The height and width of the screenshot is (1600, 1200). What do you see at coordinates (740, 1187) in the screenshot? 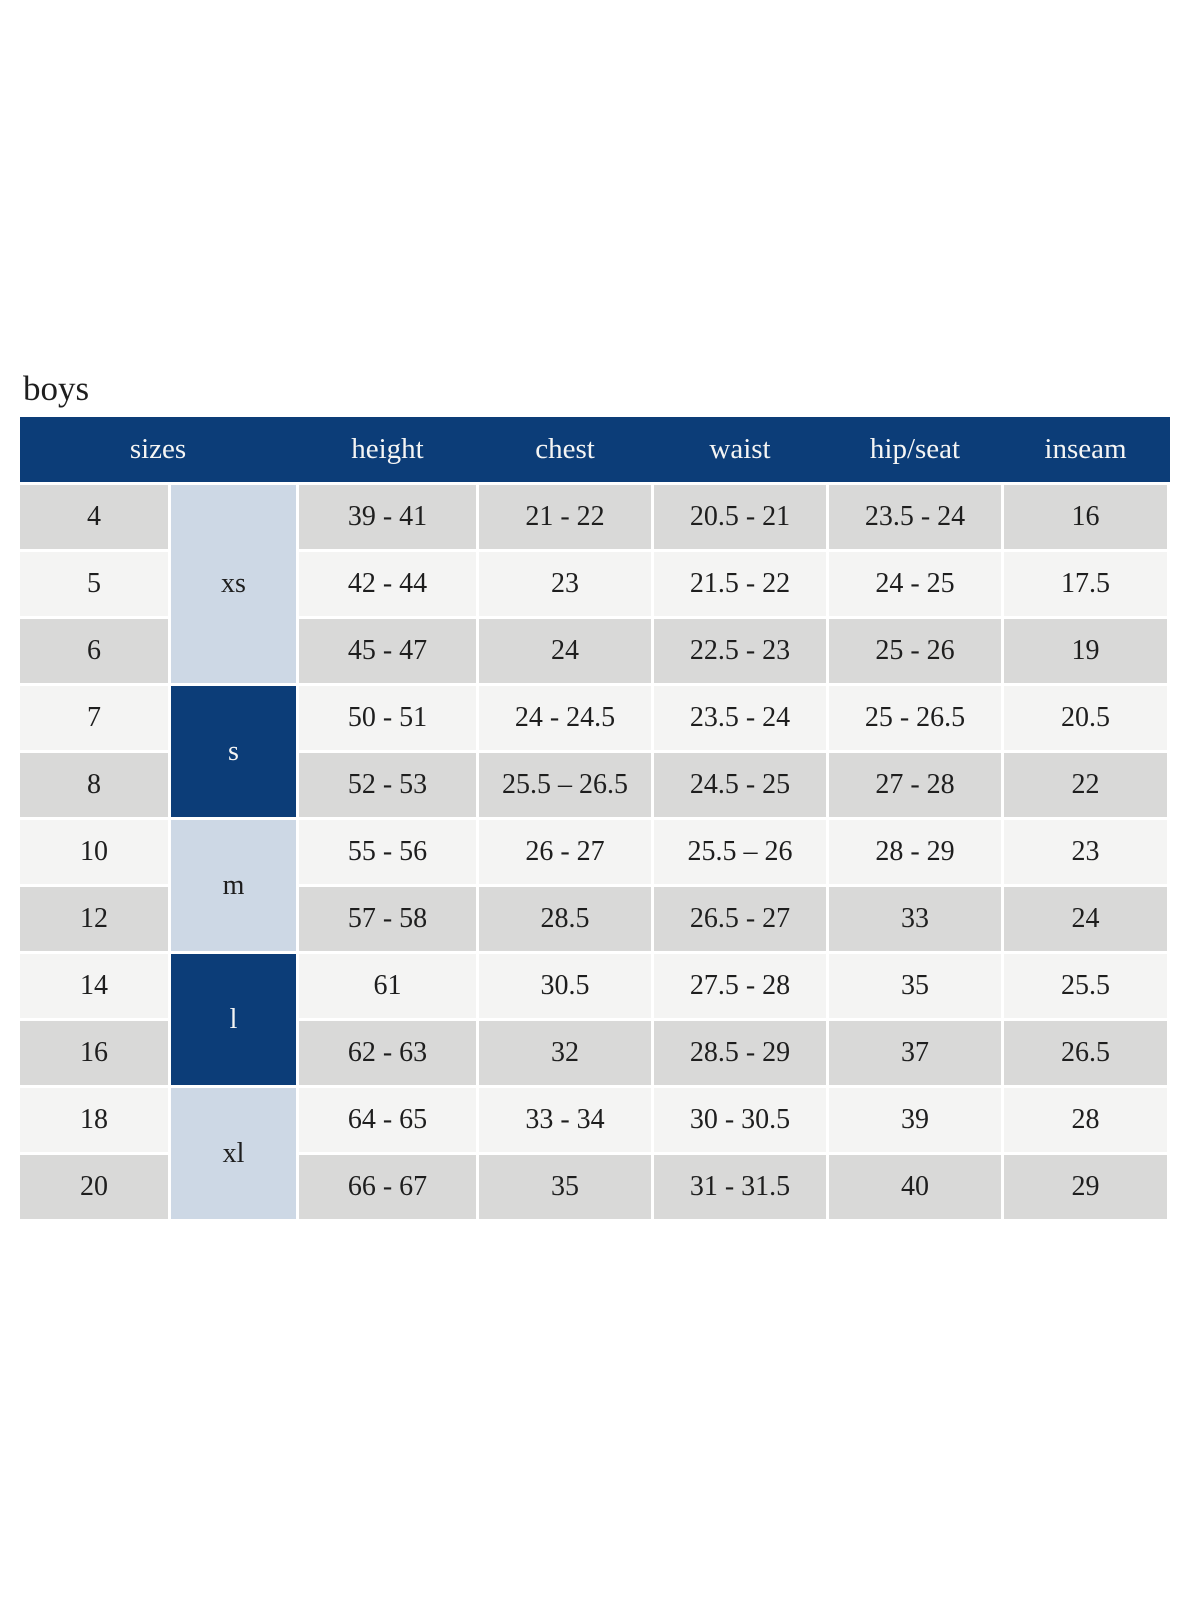
I see `waist-cell: 31 - 31.5` at bounding box center [740, 1187].